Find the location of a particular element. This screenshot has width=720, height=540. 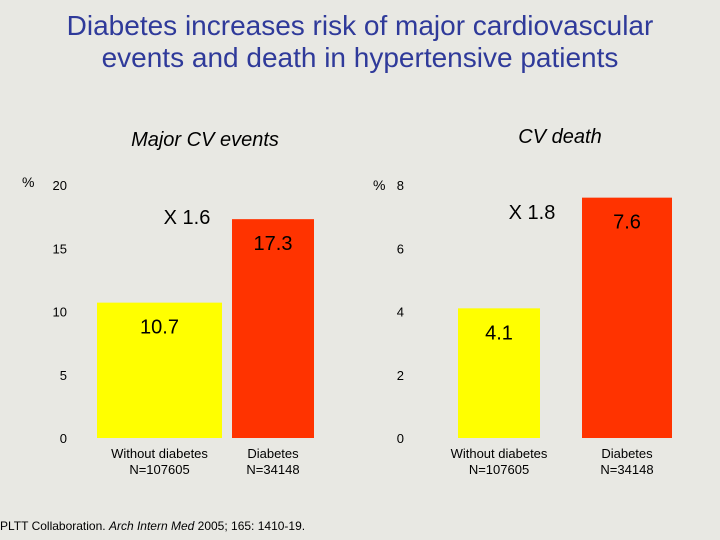

cv-death-y-tick-3: 6 is located at coordinates (400, 248).